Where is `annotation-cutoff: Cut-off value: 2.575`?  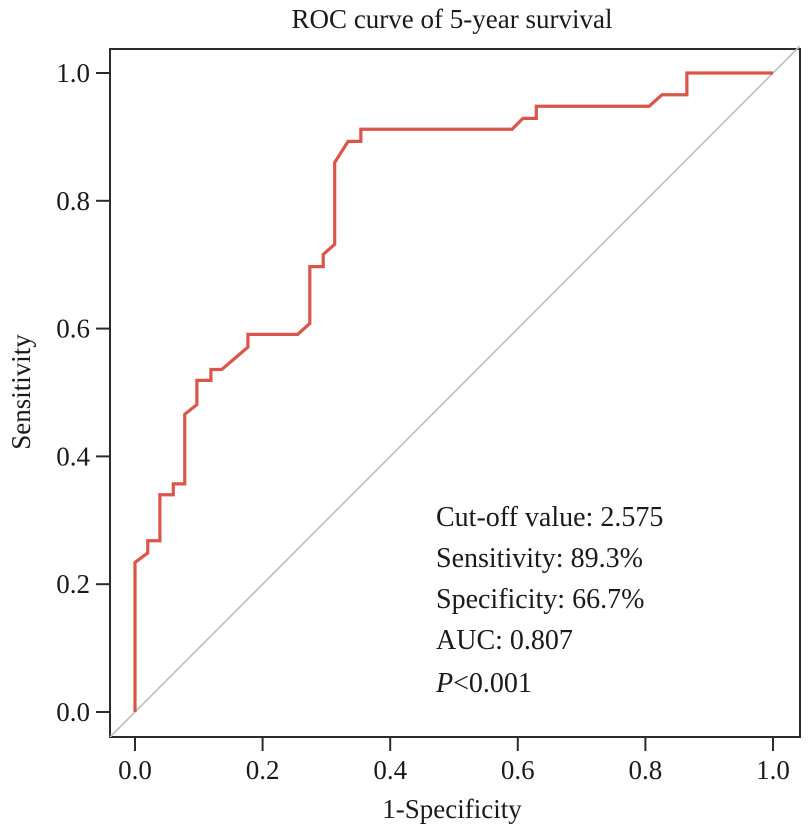
annotation-cutoff: Cut-off value: 2.575 is located at coordinates (549, 517).